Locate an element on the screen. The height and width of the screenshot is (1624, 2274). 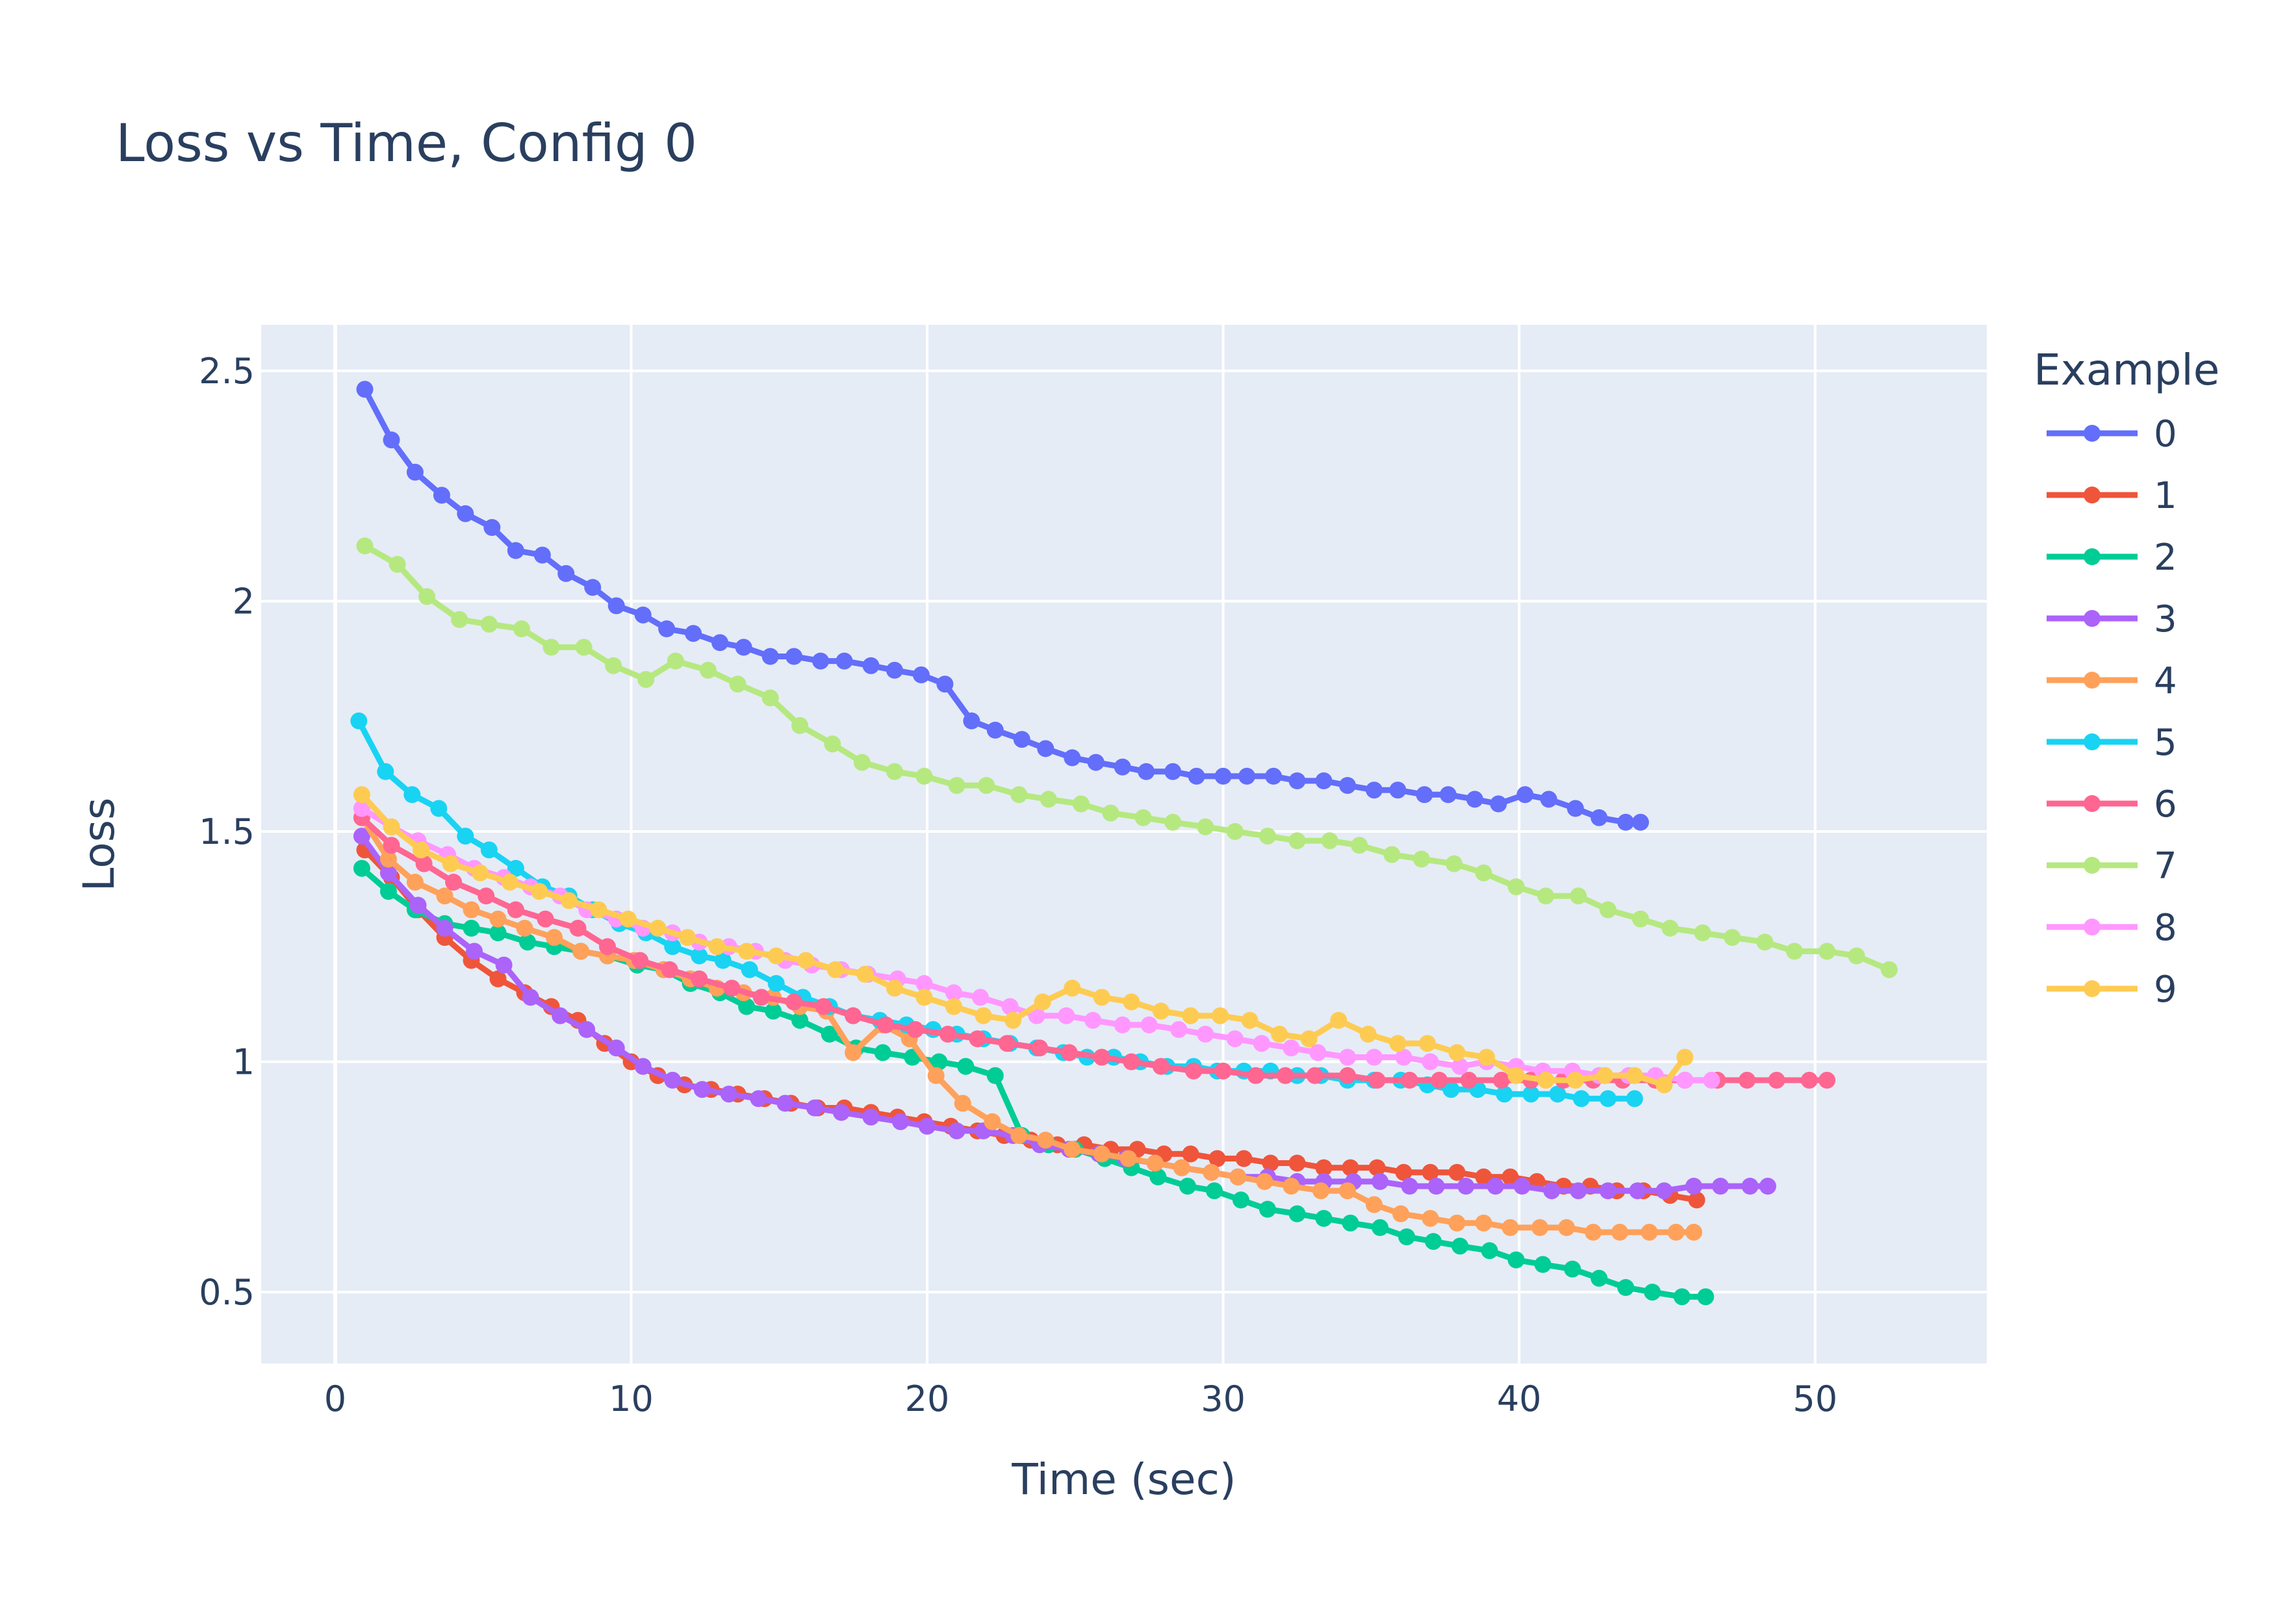
legend: Example 0 1 2 3 4 5 6 7 8 9 is located at coordinates (2126, 678).